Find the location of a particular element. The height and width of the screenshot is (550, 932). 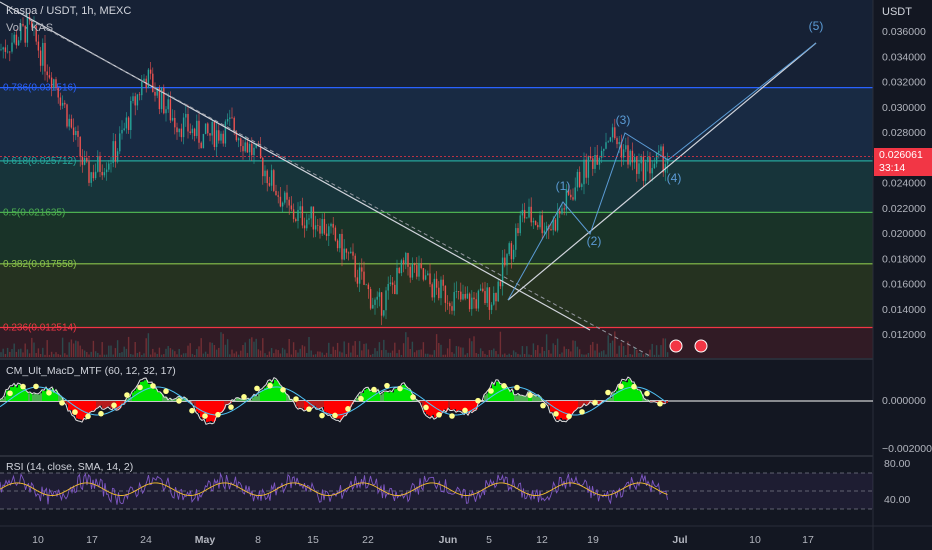

volume-legend: Vol · KAS is located at coordinates (30, 28).